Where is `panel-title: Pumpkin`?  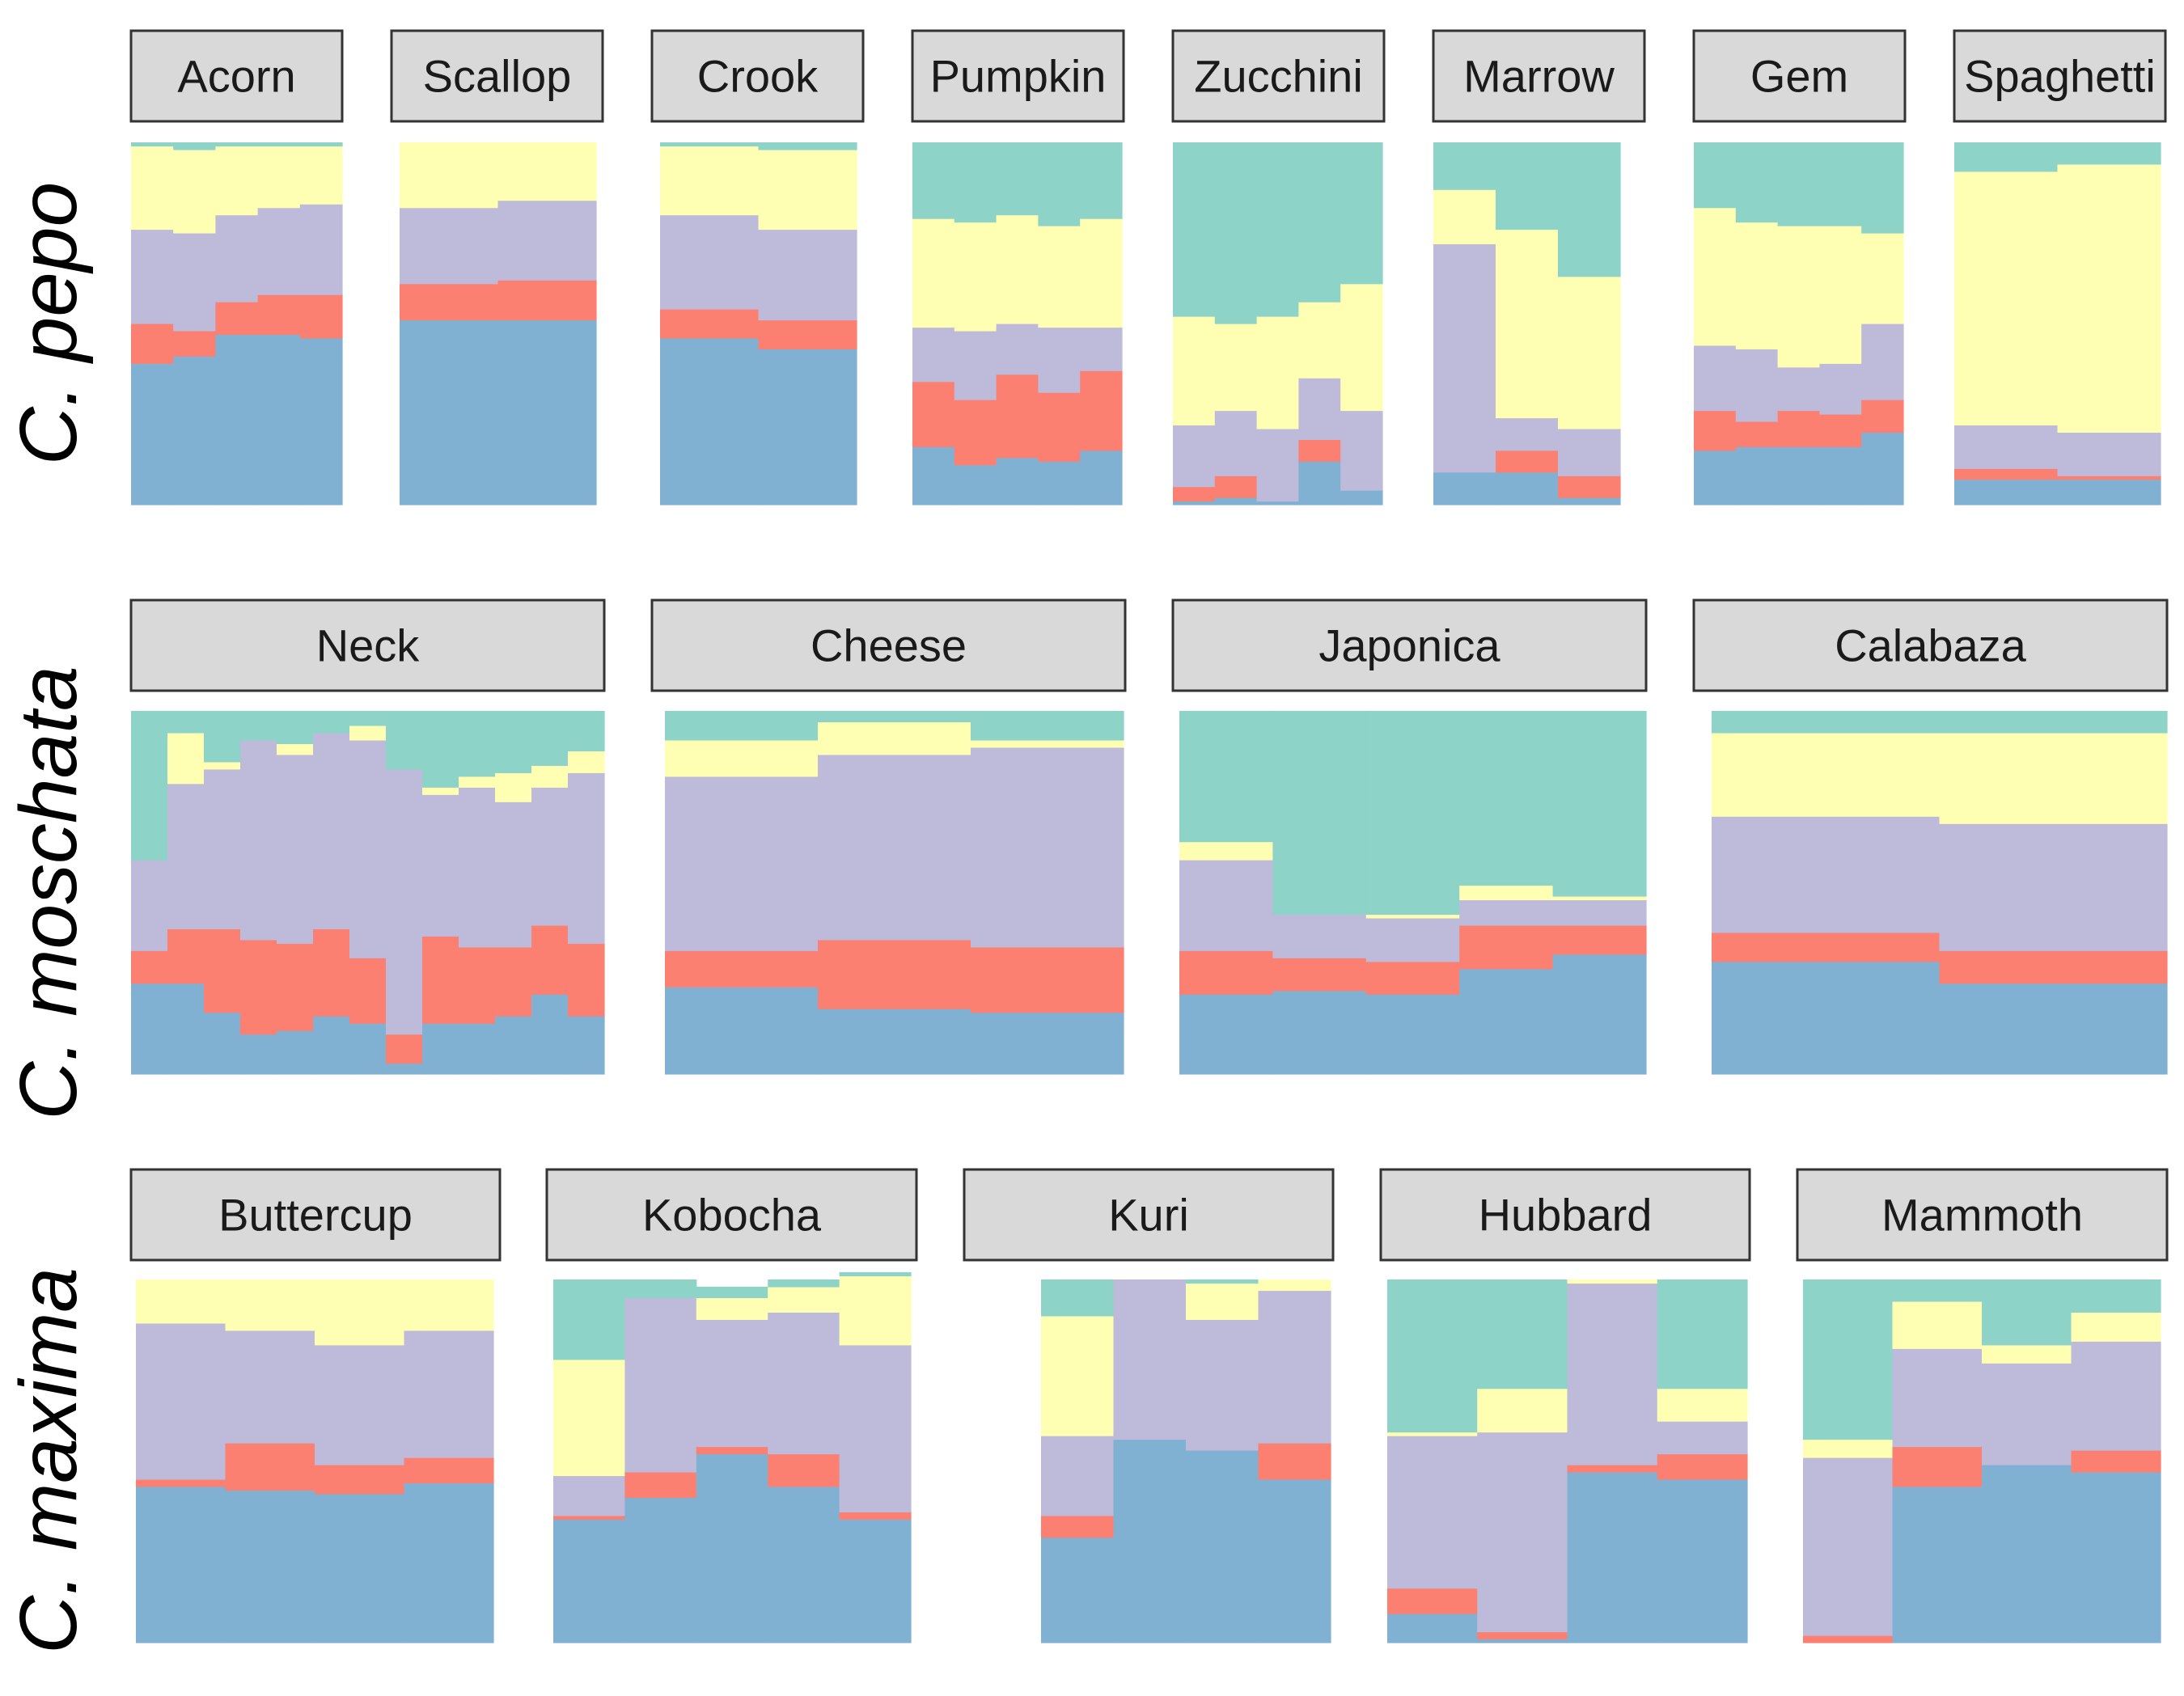
panel-title: Pumpkin is located at coordinates (1019, 76).